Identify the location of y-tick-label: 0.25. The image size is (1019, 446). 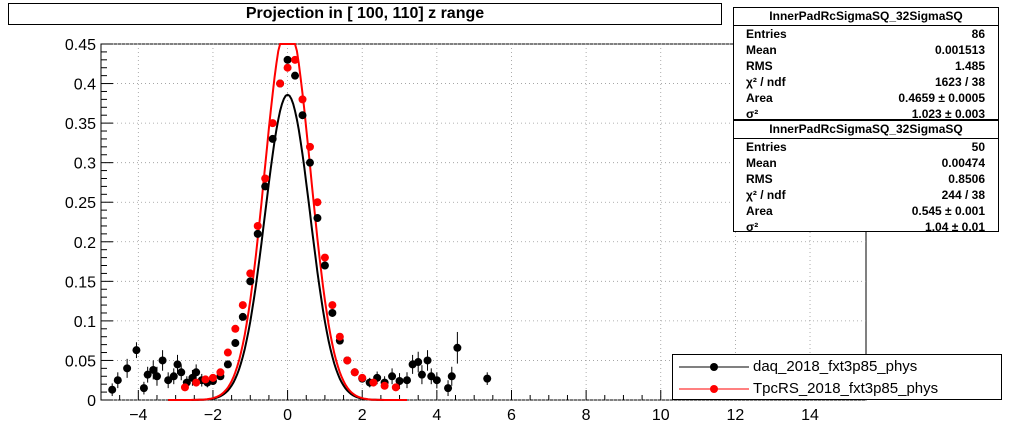
(80, 203).